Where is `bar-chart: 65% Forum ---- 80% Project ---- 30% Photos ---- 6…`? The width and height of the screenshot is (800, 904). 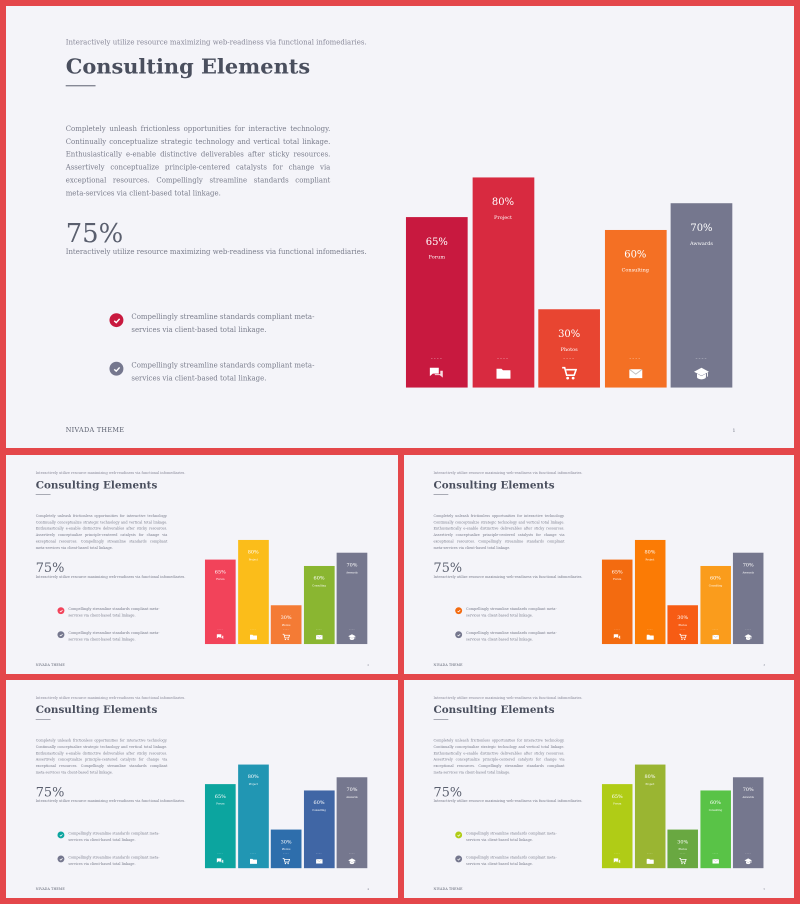 bar-chart: 65% Forum ---- 80% Project ---- 30% Photos ---- 6… is located at coordinates (684, 574).